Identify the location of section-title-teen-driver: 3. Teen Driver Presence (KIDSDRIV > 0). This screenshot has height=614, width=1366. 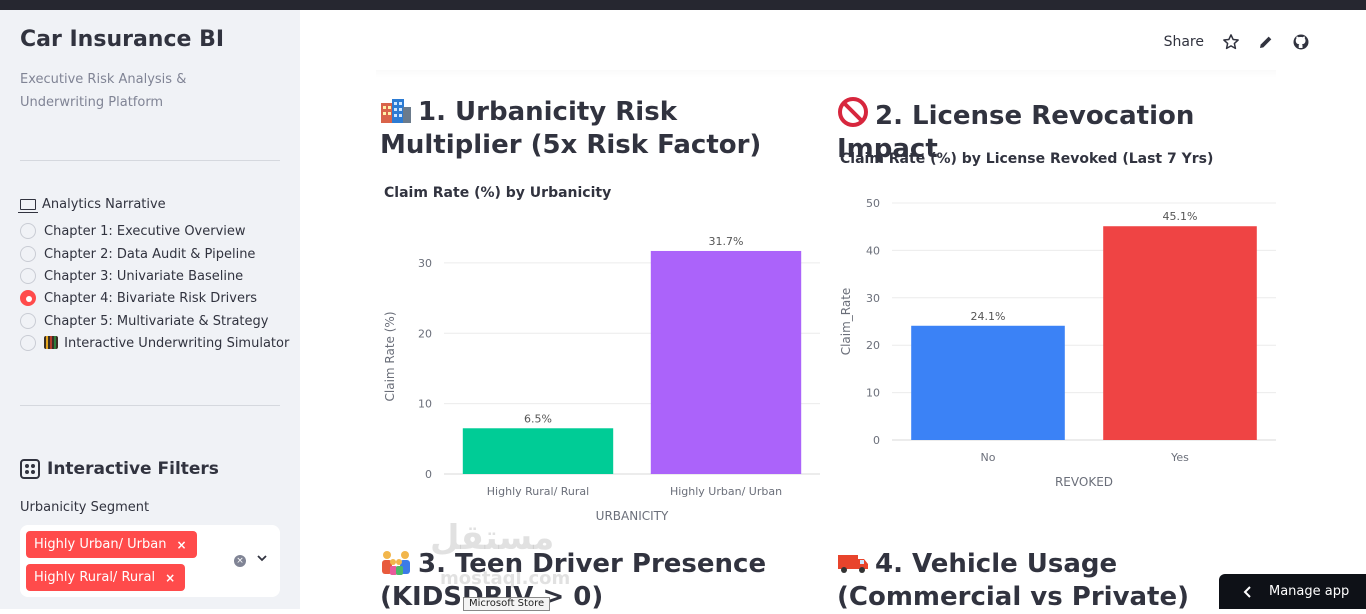
(600, 581).